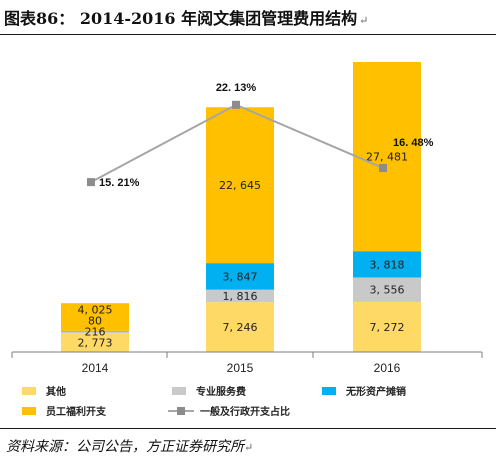  Describe the element at coordinates (236, 104) in the screenshot. I see `line-point-2015` at that location.